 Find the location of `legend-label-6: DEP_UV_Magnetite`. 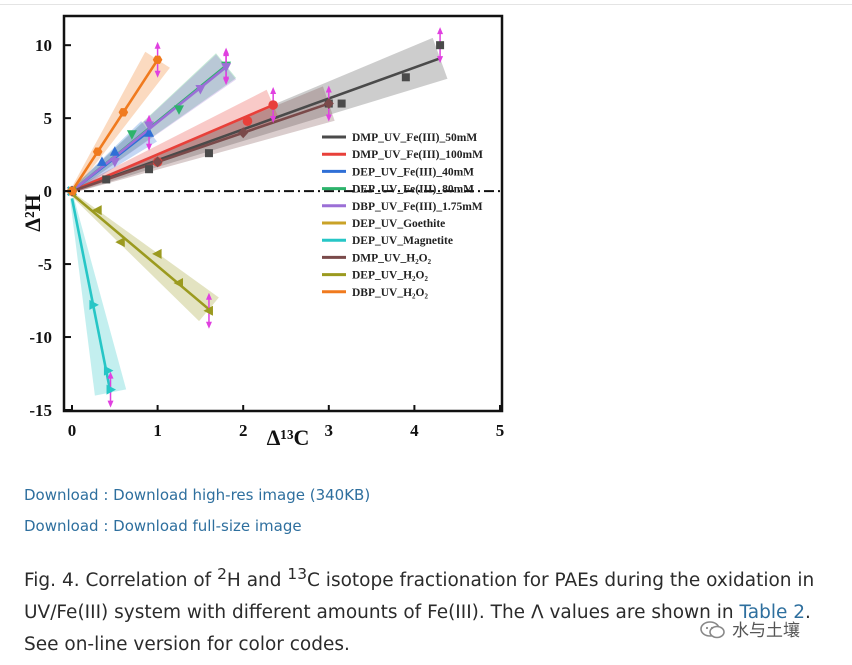

legend-label-6: DEP_UV_Magnetite is located at coordinates (402, 241).